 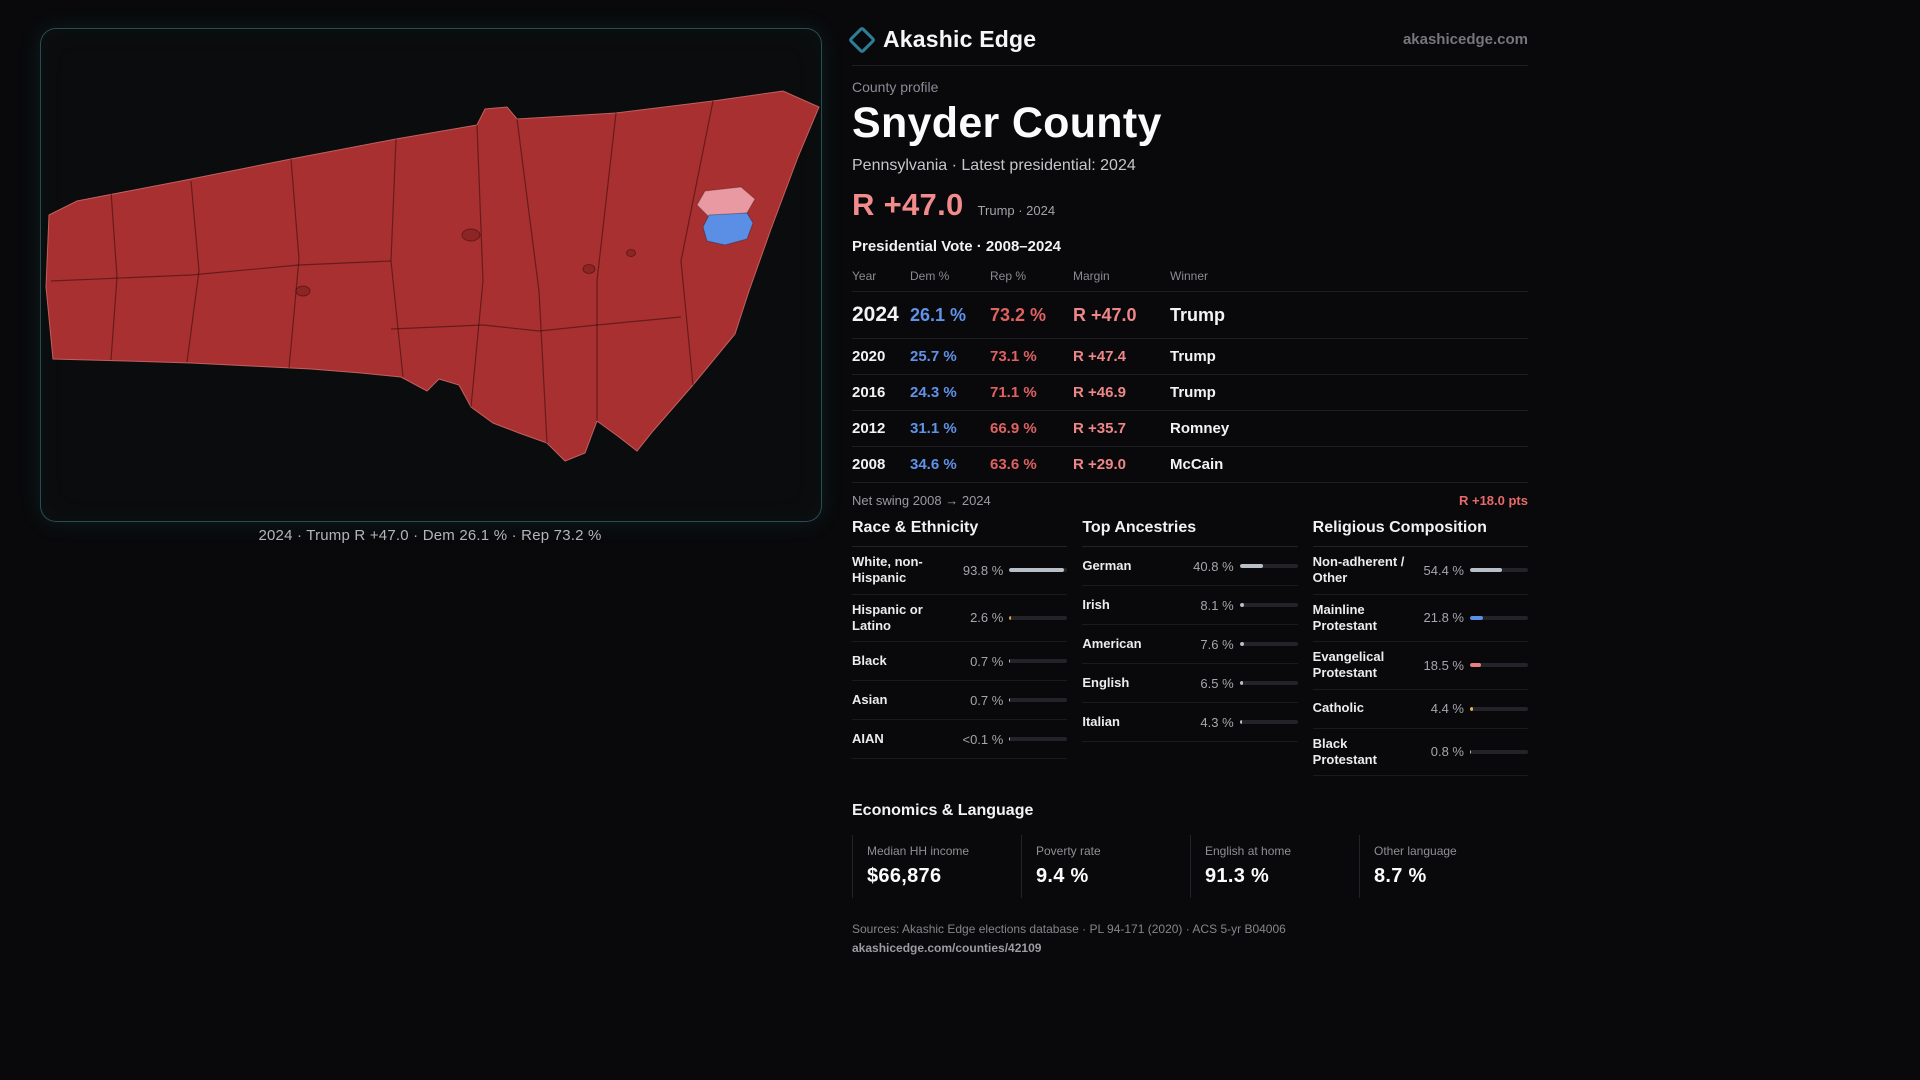 I want to click on kicker: County profile, so click(x=895, y=87).